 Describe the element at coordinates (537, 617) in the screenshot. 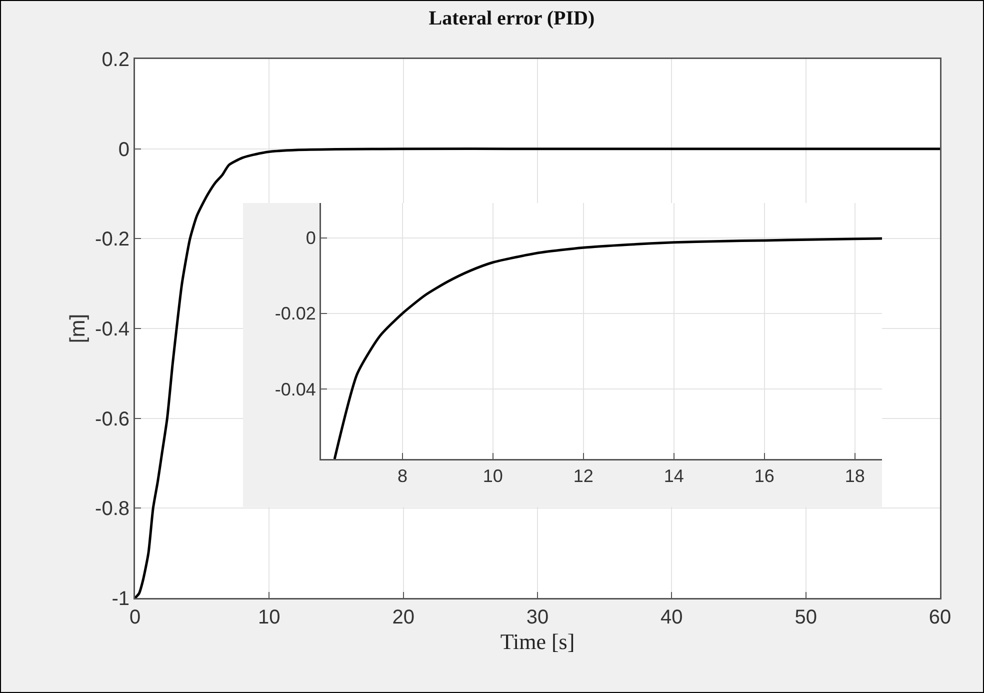

I see `x-tick-label: 30` at that location.